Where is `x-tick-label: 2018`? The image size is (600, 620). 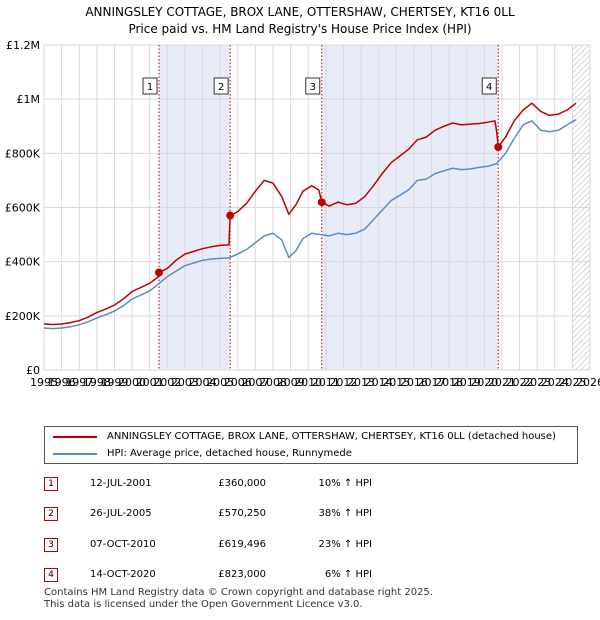 x-tick-label: 2018 is located at coordinates (449, 382).